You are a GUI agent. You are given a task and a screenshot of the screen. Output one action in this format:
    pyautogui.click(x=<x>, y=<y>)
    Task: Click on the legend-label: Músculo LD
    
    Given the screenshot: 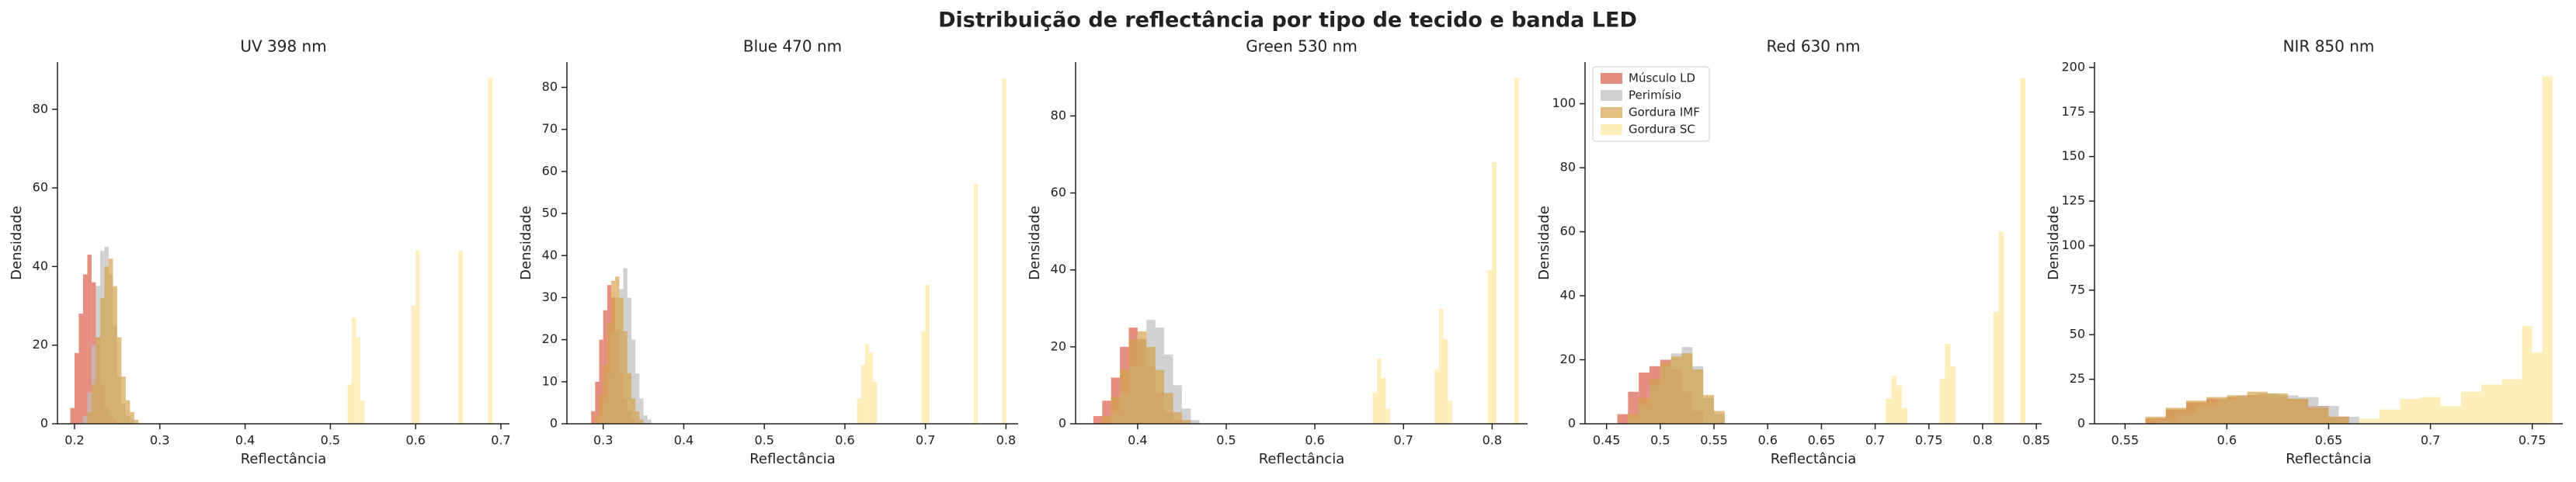 What is the action you would take?
    pyautogui.click(x=1662, y=78)
    